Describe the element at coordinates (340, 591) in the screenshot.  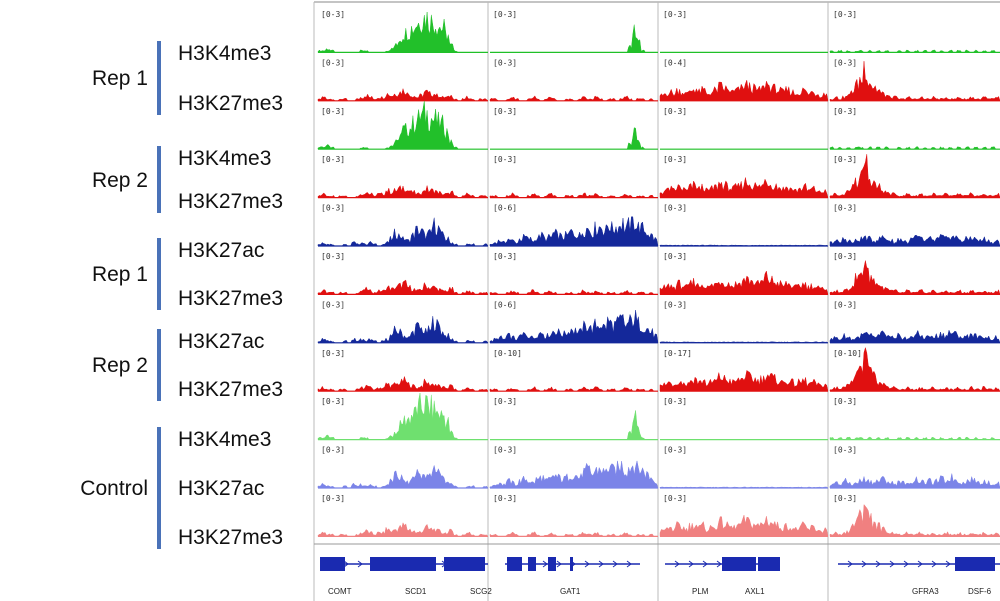
I see `gene-name-label: COMT` at that location.